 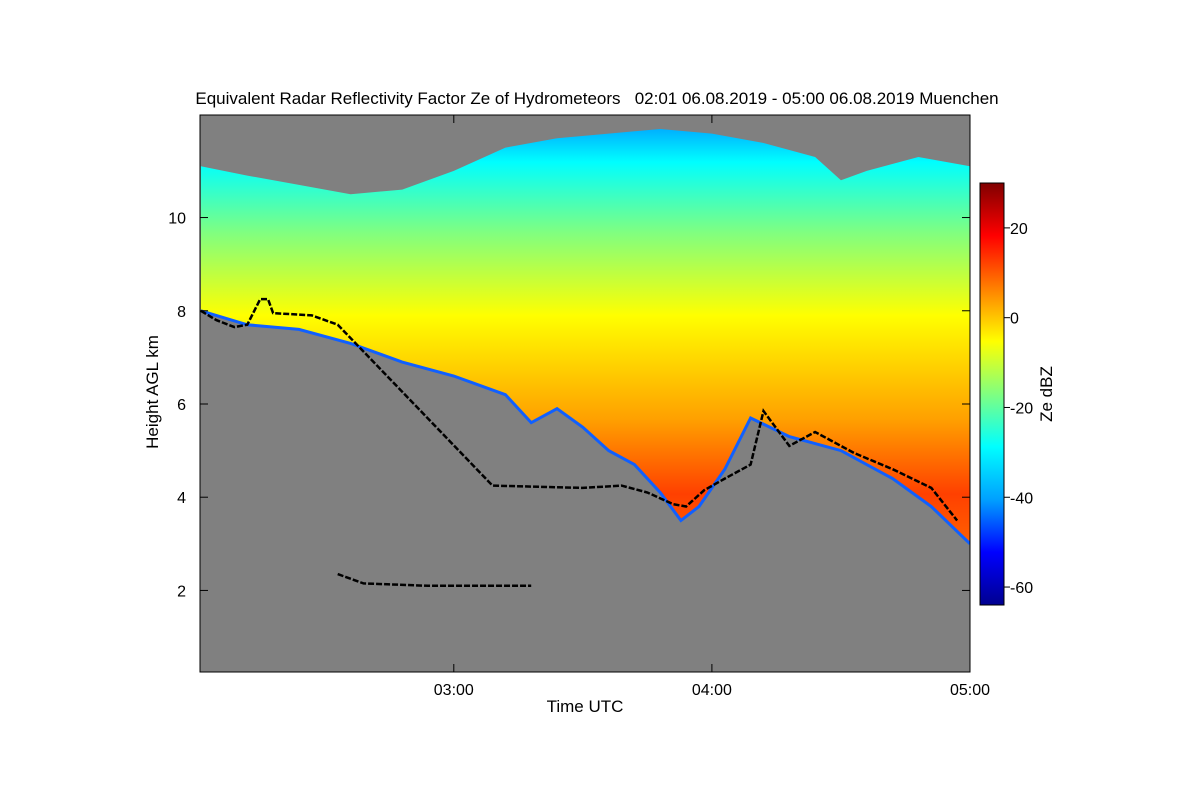 What do you see at coordinates (1019, 229) in the screenshot?
I see `colorbar-tick-label: 20` at bounding box center [1019, 229].